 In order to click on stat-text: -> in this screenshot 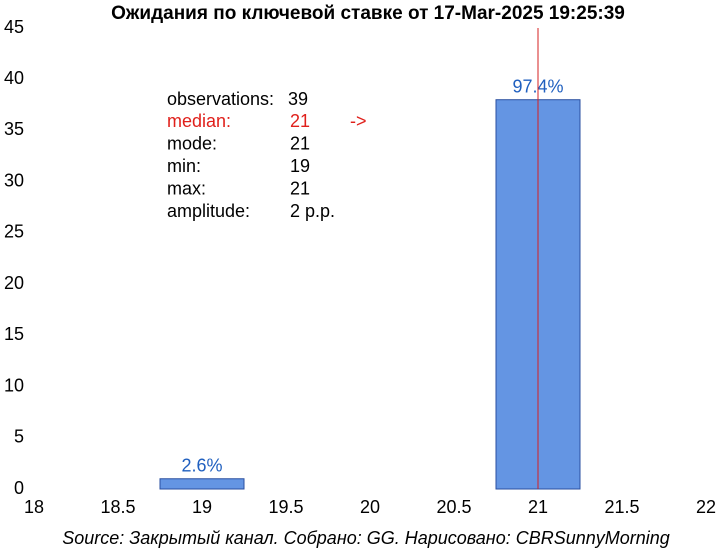, I will do `click(358, 121)`.